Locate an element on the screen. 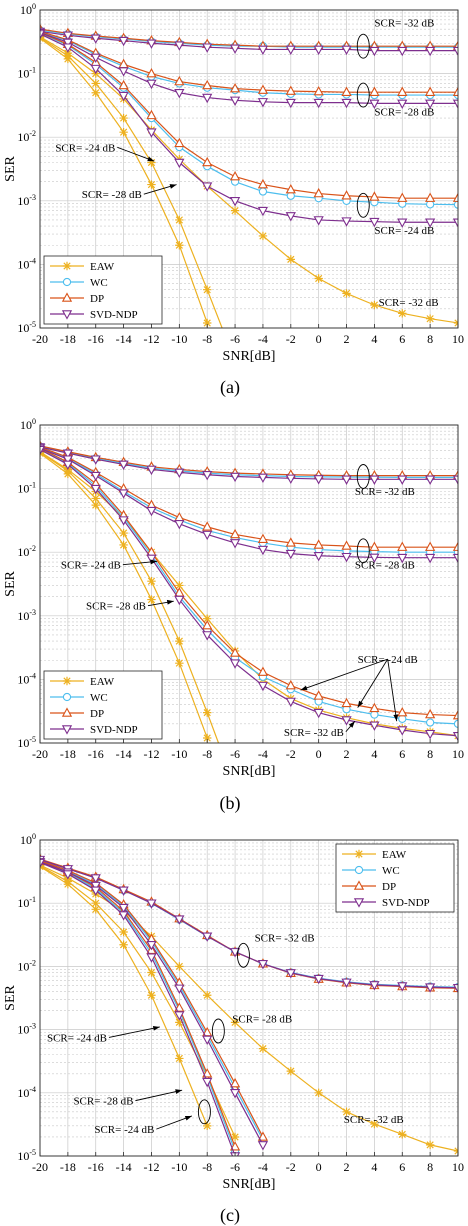  x-tick-label: -8 is located at coordinates (207, 339).